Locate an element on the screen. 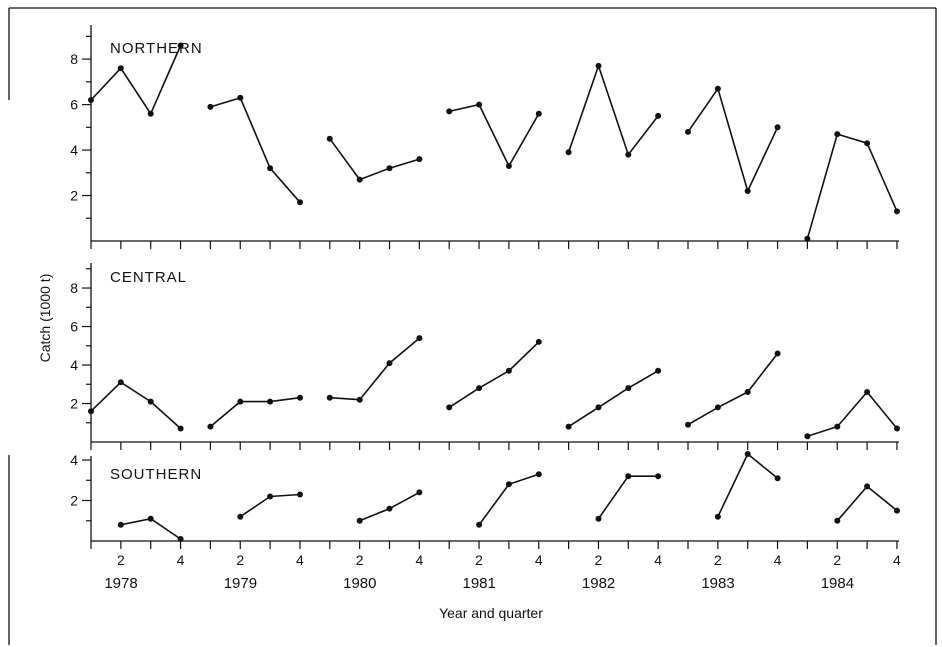 The height and width of the screenshot is (647, 942). x-year-label: 1982 is located at coordinates (598, 583).